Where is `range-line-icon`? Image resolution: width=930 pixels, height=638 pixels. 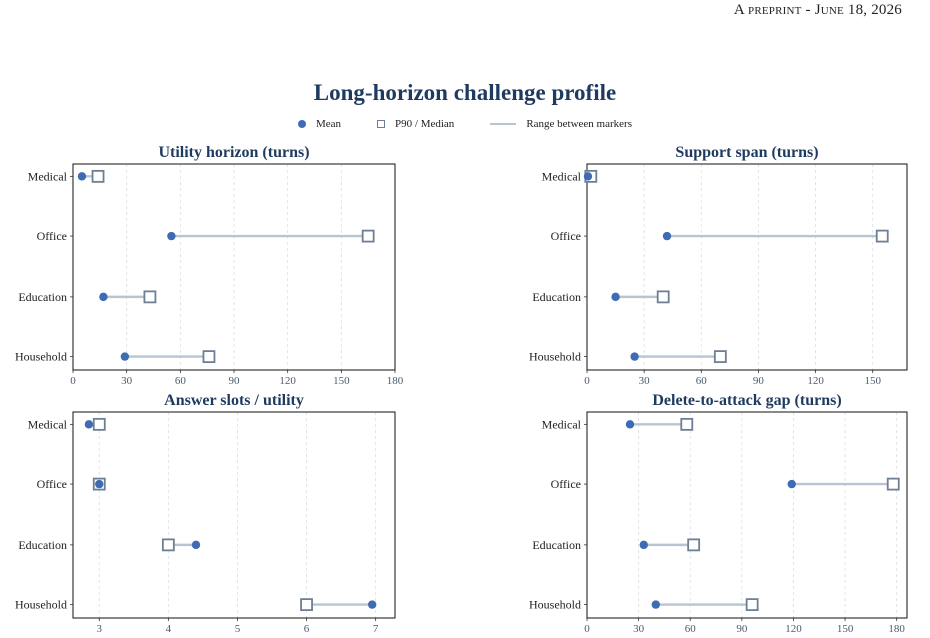 range-line-icon is located at coordinates (503, 124).